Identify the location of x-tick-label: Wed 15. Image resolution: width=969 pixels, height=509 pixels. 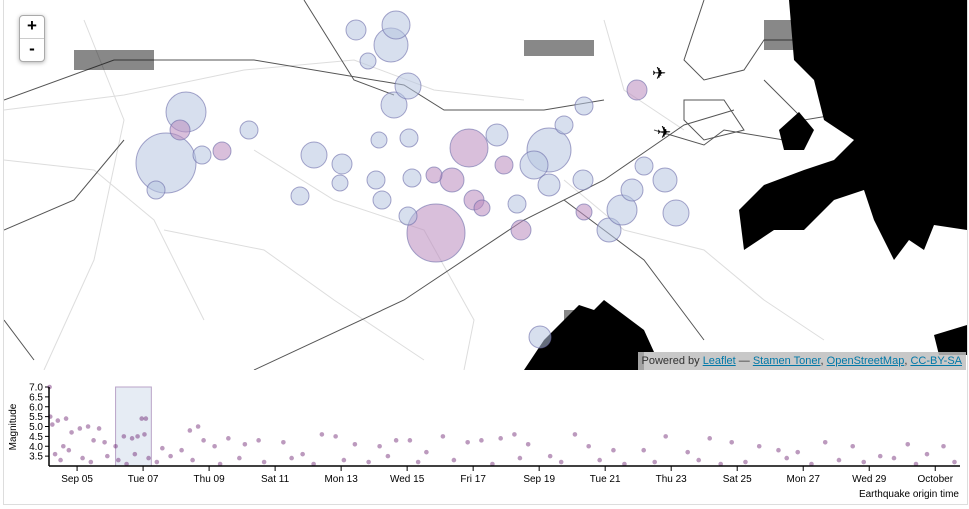
(407, 479).